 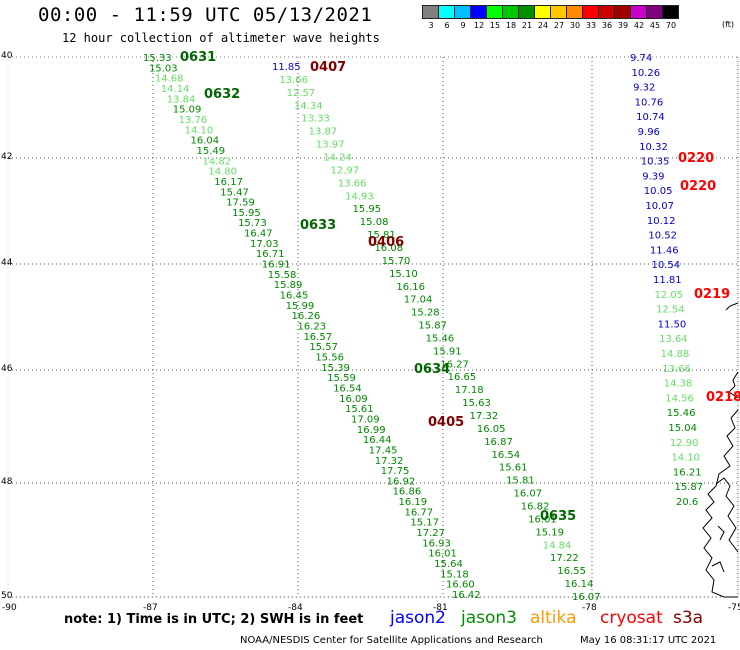 What do you see at coordinates (682, 428) in the screenshot?
I see `wave-height-value: 15.04` at bounding box center [682, 428].